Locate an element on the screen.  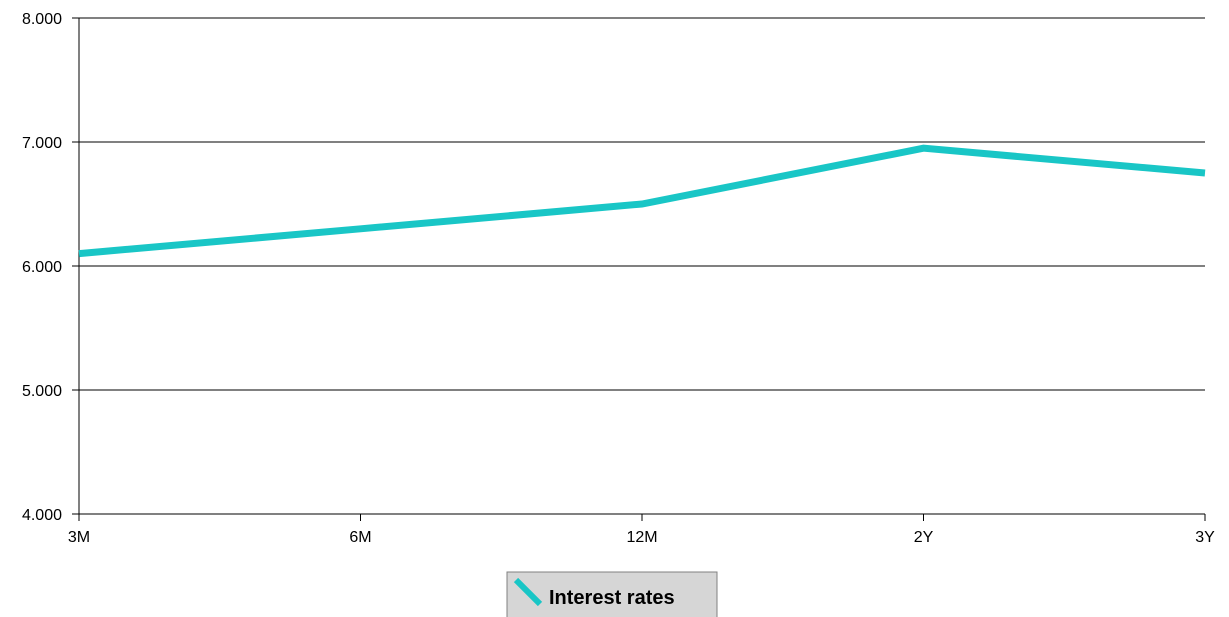
legend-swatch-interest-rates is located at coordinates (528, 592).